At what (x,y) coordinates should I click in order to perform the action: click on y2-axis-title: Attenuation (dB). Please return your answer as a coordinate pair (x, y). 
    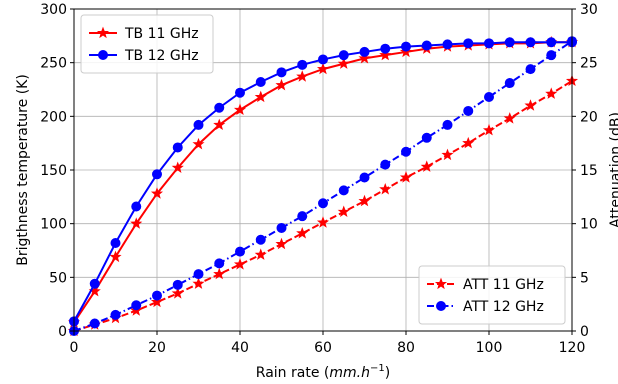
    Looking at the image, I should click on (613, 170).